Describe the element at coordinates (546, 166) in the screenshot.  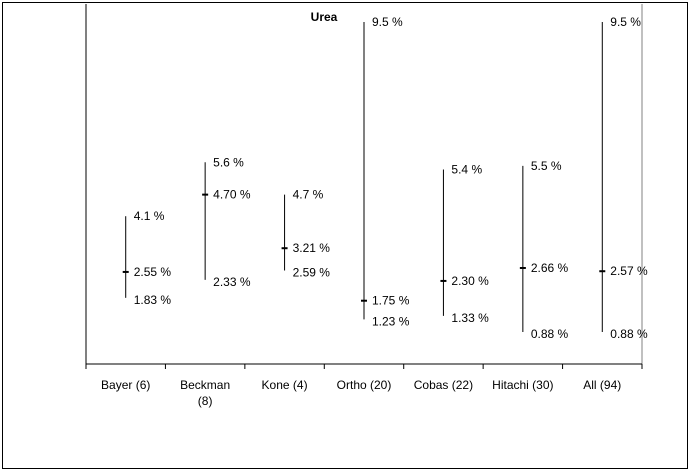
I see `max-label: 5.5 %` at that location.